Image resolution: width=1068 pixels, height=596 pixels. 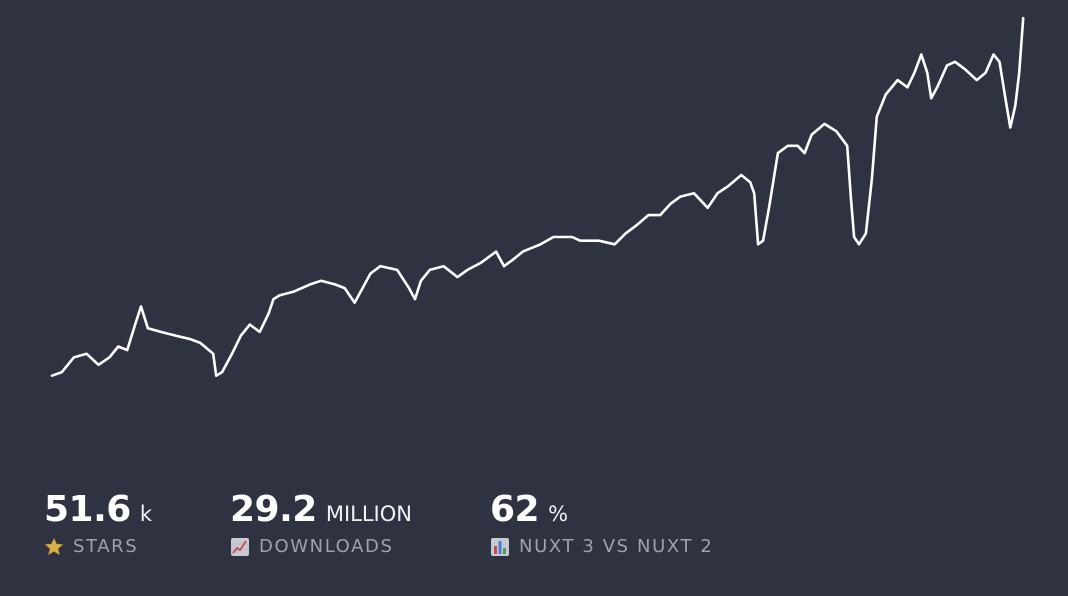 I want to click on ratio-value: 62, so click(x=515, y=509).